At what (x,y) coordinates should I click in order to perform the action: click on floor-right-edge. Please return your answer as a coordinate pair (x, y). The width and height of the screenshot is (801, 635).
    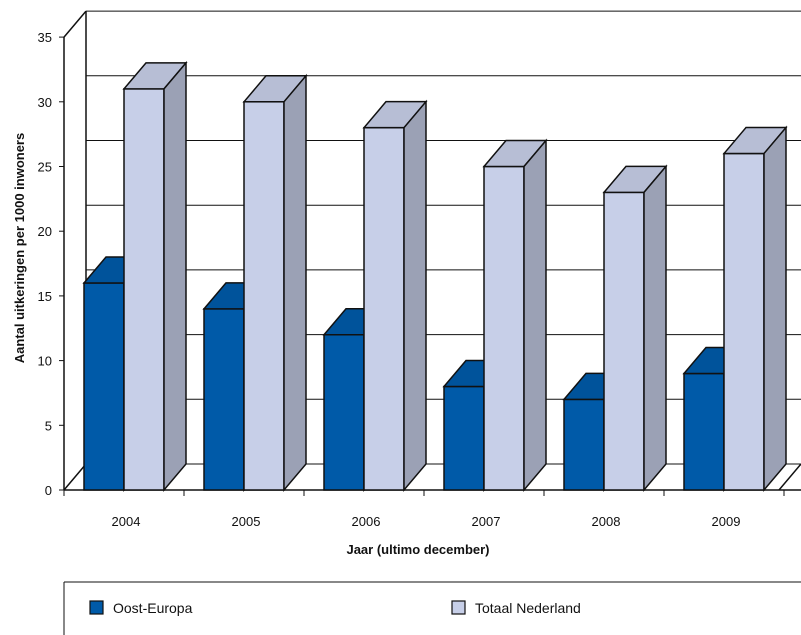
    Looking at the image, I should click on (789, 477).